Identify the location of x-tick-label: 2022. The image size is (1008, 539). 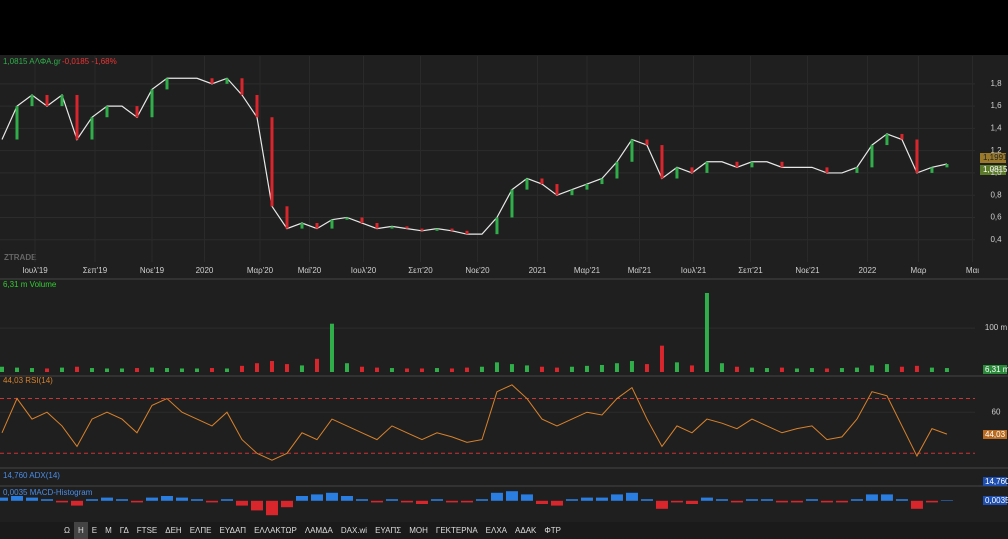
(868, 270).